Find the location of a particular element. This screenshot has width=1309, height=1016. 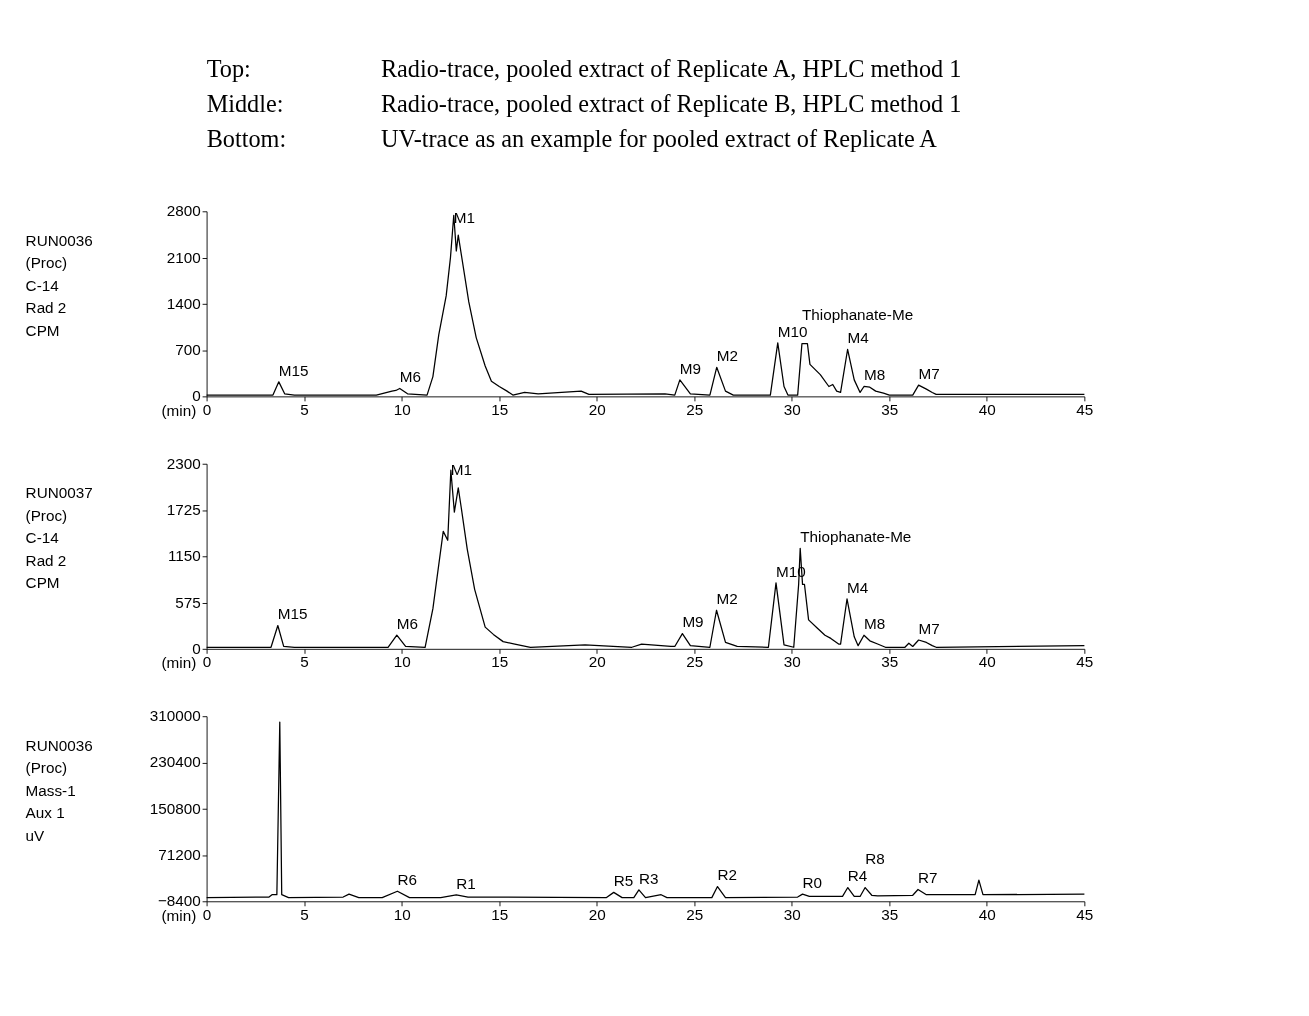

annotation: R5 is located at coordinates (623, 881).